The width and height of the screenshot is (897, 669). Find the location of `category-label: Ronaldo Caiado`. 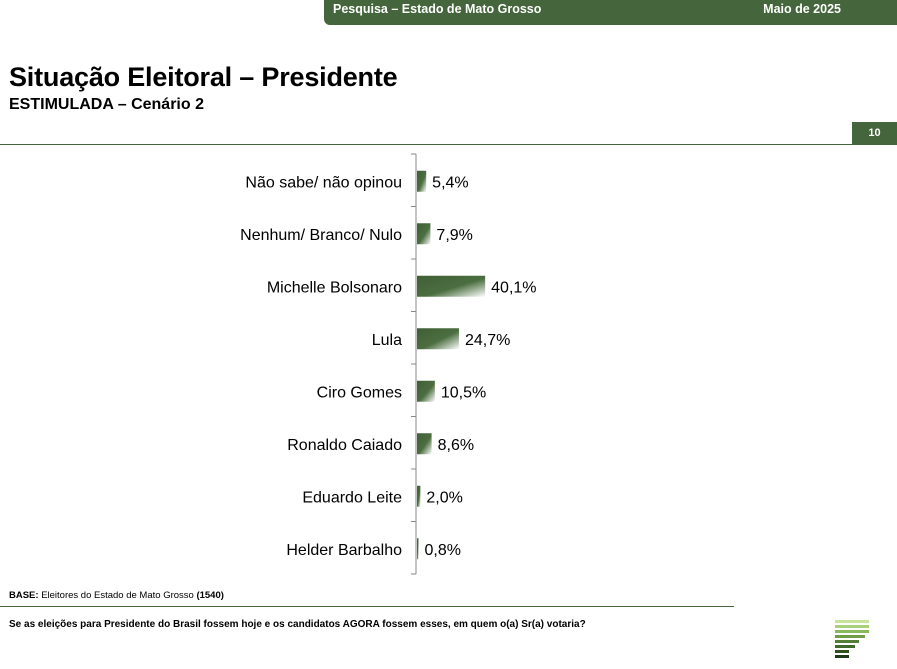

category-label: Ronaldo Caiado is located at coordinates (344, 445).